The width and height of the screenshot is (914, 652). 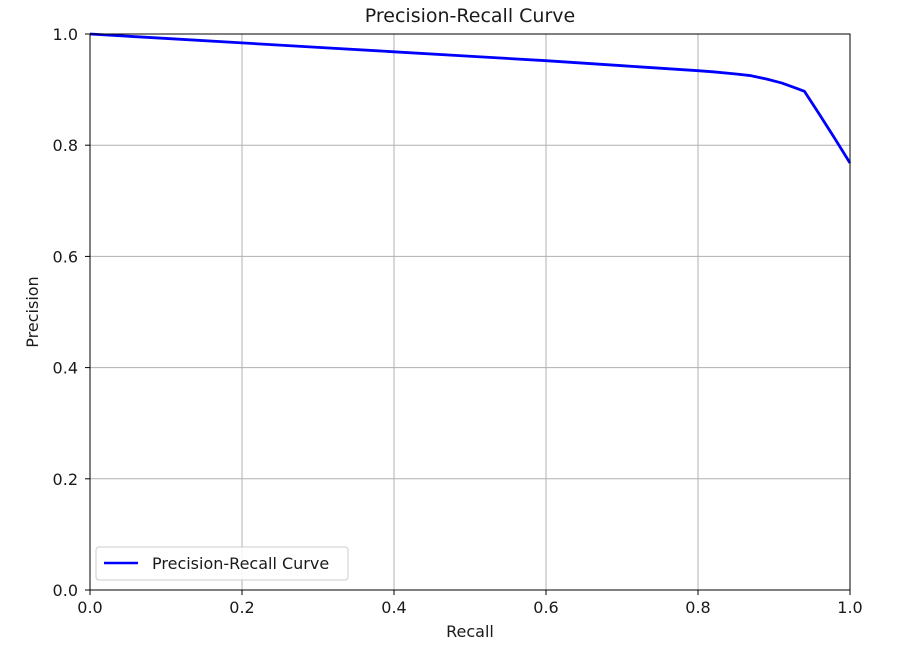 What do you see at coordinates (470, 16) in the screenshot?
I see `chart-title: Precision-Recall Curve` at bounding box center [470, 16].